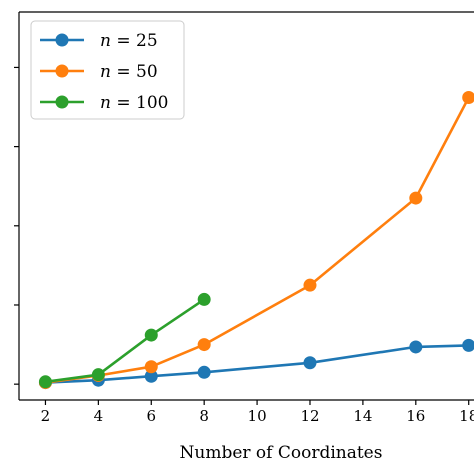 The width and height of the screenshot is (474, 474). I want to click on legend-item: n = 100, so click(104, 103).